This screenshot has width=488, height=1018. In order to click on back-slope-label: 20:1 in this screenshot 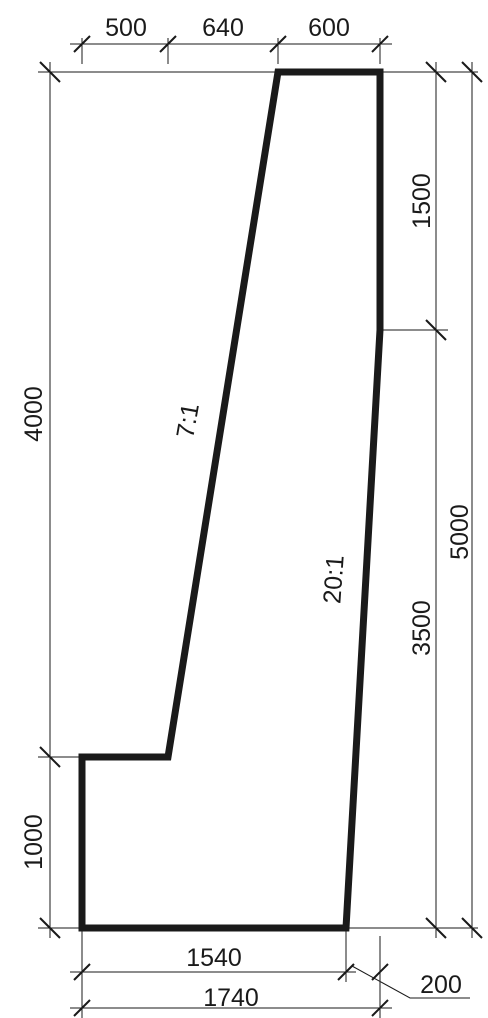, I will do `click(333, 579)`.